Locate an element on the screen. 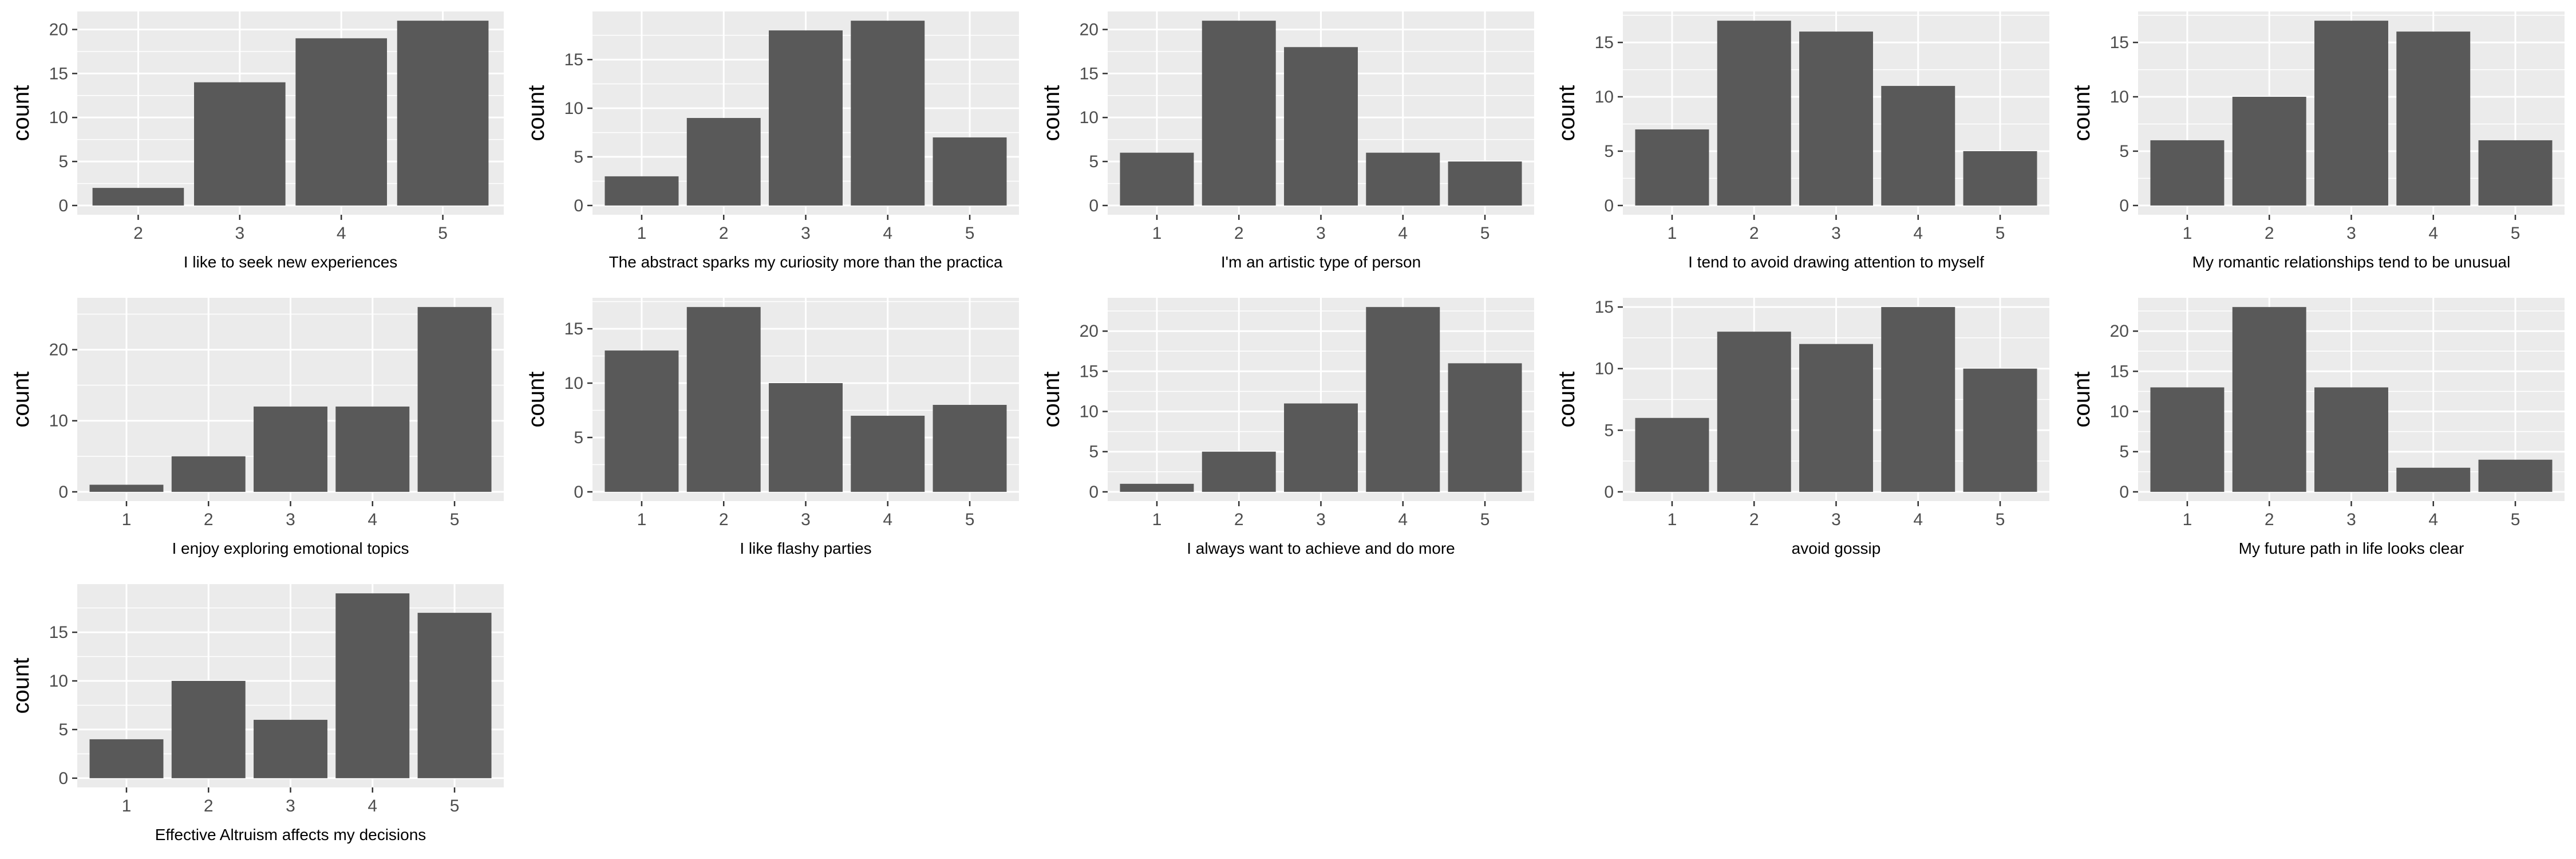 Image resolution: width=2576 pixels, height=859 pixels. x-axis-title: I'm an artistic type of person is located at coordinates (1321, 262).